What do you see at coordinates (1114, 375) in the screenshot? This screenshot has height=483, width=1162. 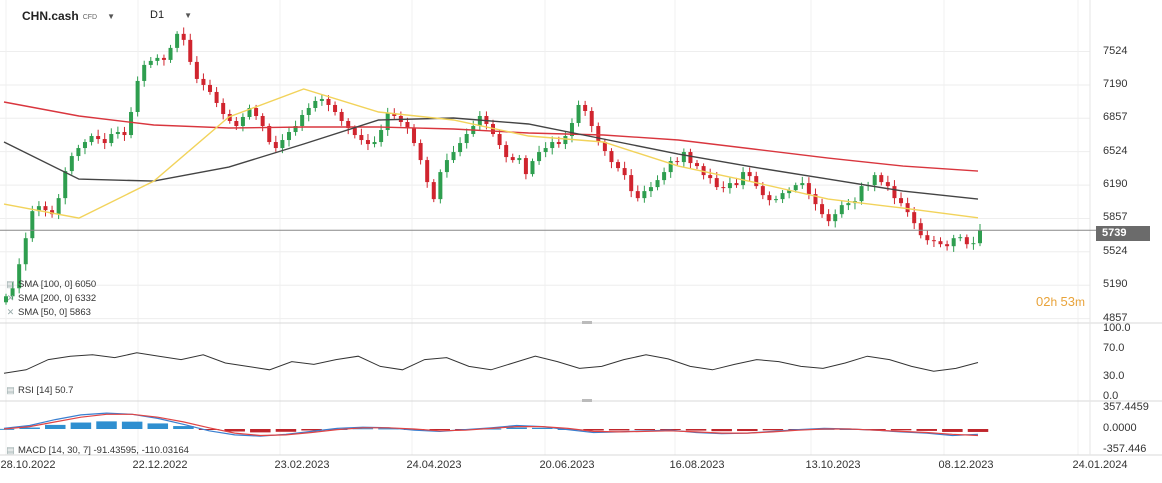 I see `rsi-tick-label: 30.0` at bounding box center [1114, 375].